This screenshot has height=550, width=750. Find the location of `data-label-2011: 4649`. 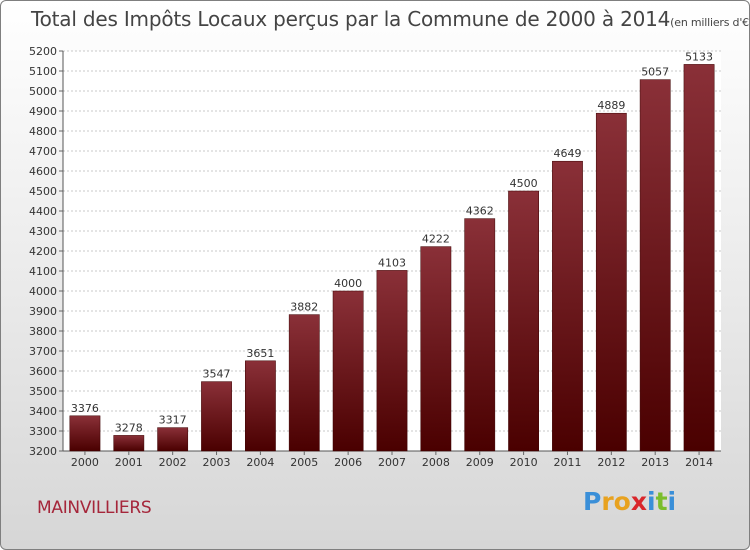

data-label-2011: 4649 is located at coordinates (567, 153).